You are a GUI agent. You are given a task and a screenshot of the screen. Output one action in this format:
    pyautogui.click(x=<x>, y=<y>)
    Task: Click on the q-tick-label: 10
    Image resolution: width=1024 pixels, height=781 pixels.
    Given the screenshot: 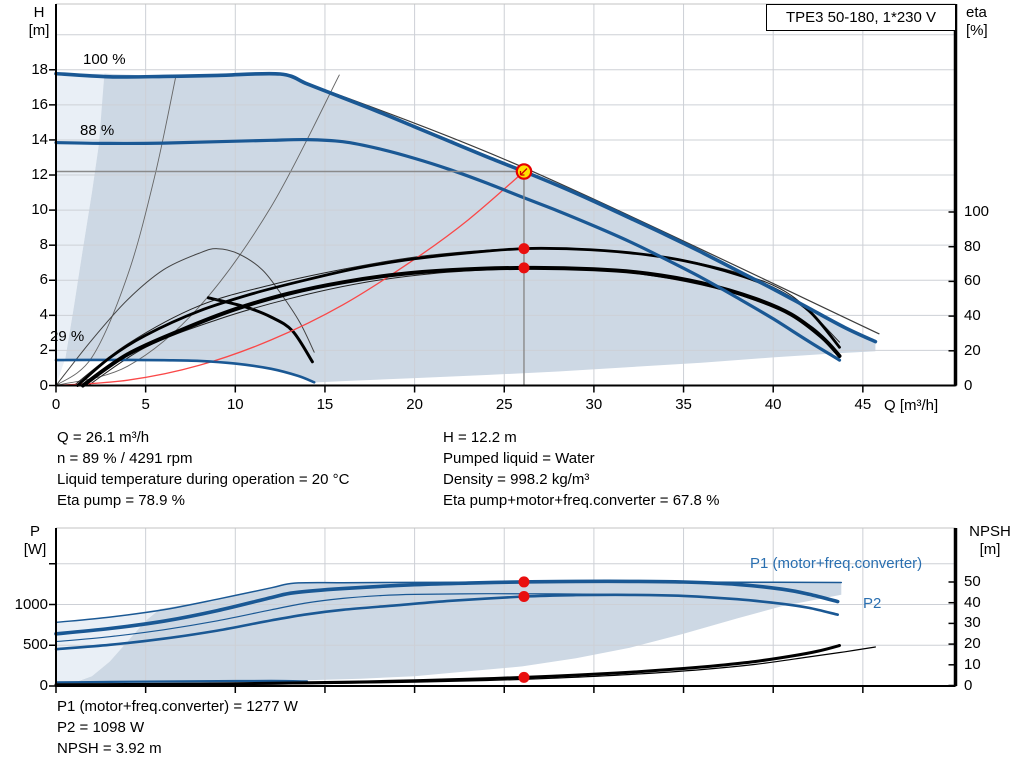 What is the action you would take?
    pyautogui.click(x=235, y=404)
    